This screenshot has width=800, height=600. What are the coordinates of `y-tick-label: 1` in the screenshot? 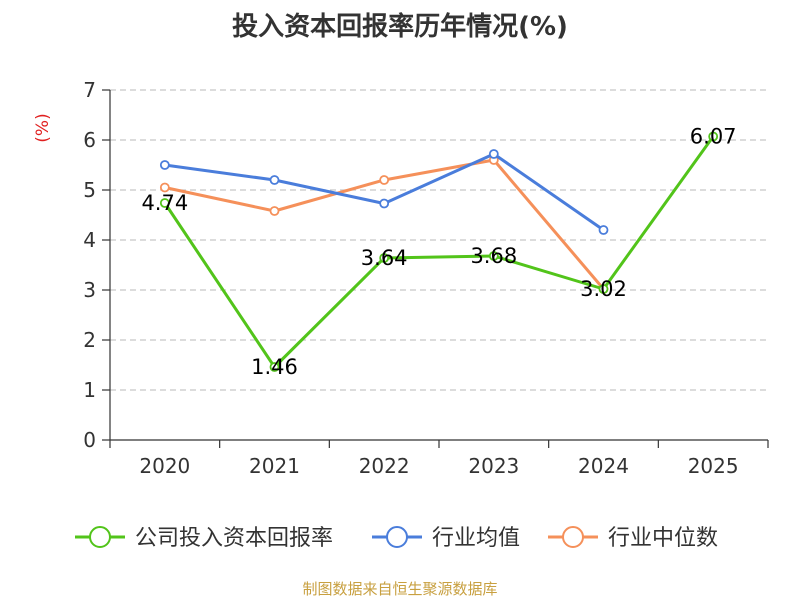 It's located at (89, 390).